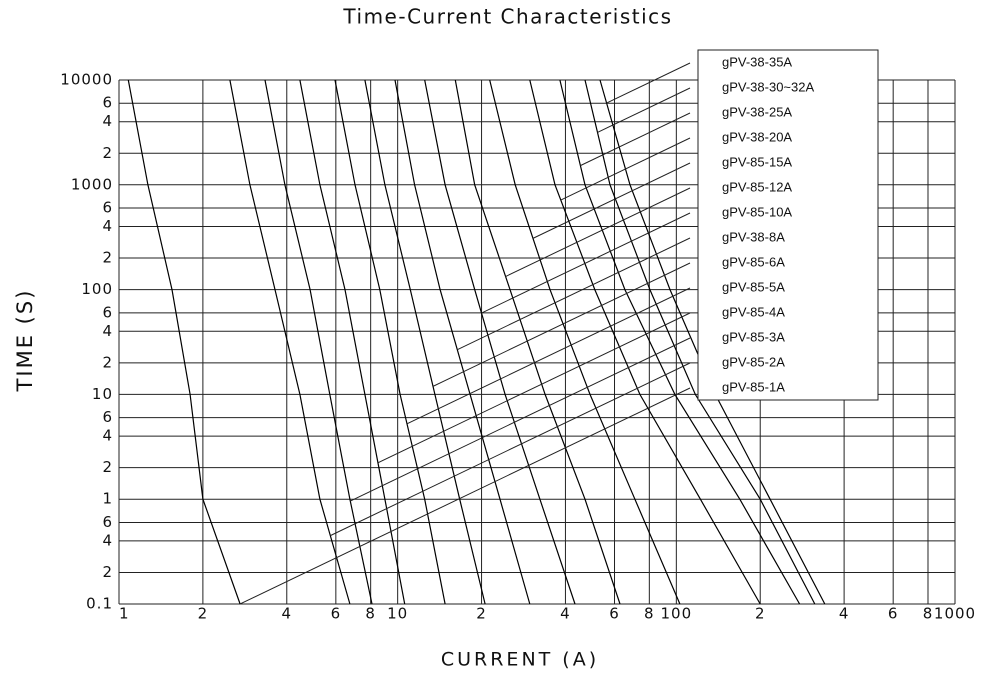 Image resolution: width=995 pixels, height=677 pixels. What do you see at coordinates (753, 311) in the screenshot?
I see `legend-label: gPV-85-4A` at bounding box center [753, 311].